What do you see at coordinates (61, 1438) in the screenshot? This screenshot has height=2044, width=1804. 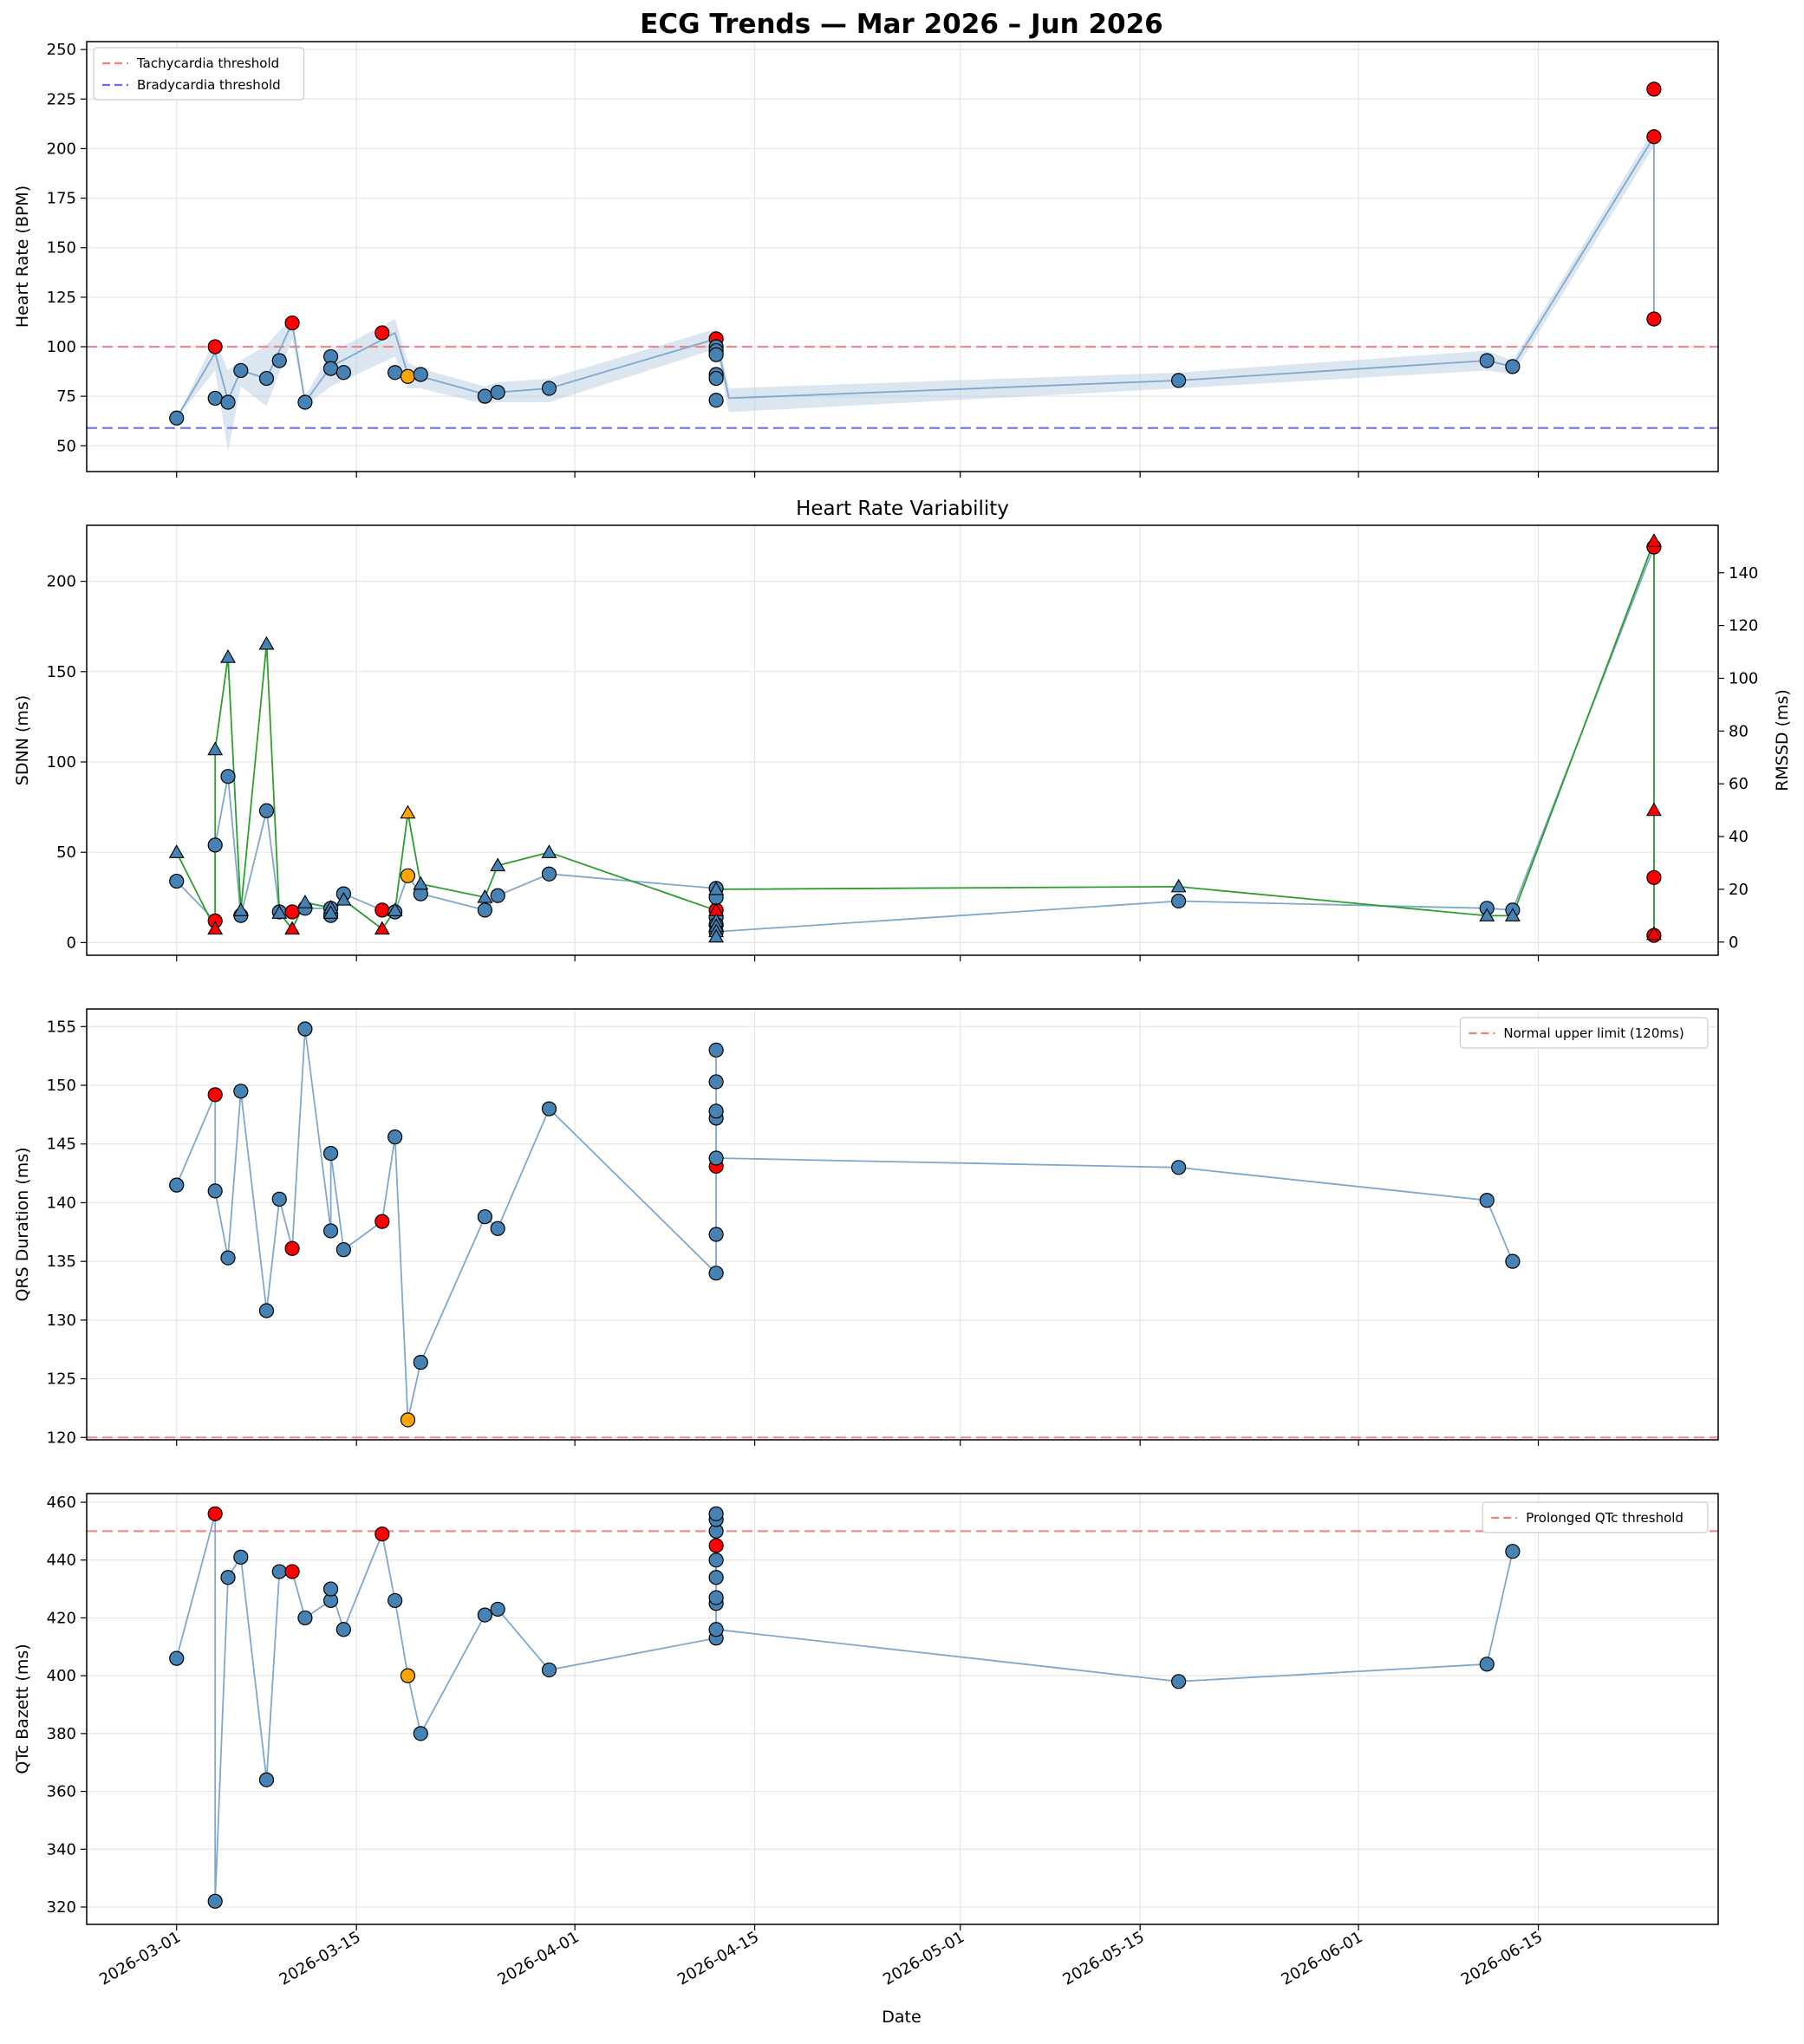 I see `y-tick-label: 120` at bounding box center [61, 1438].